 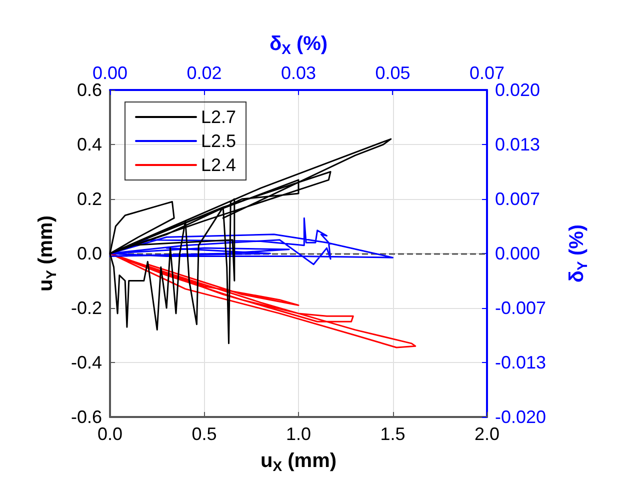 I want to click on y2-tick-label: 0.013, so click(x=517, y=144).